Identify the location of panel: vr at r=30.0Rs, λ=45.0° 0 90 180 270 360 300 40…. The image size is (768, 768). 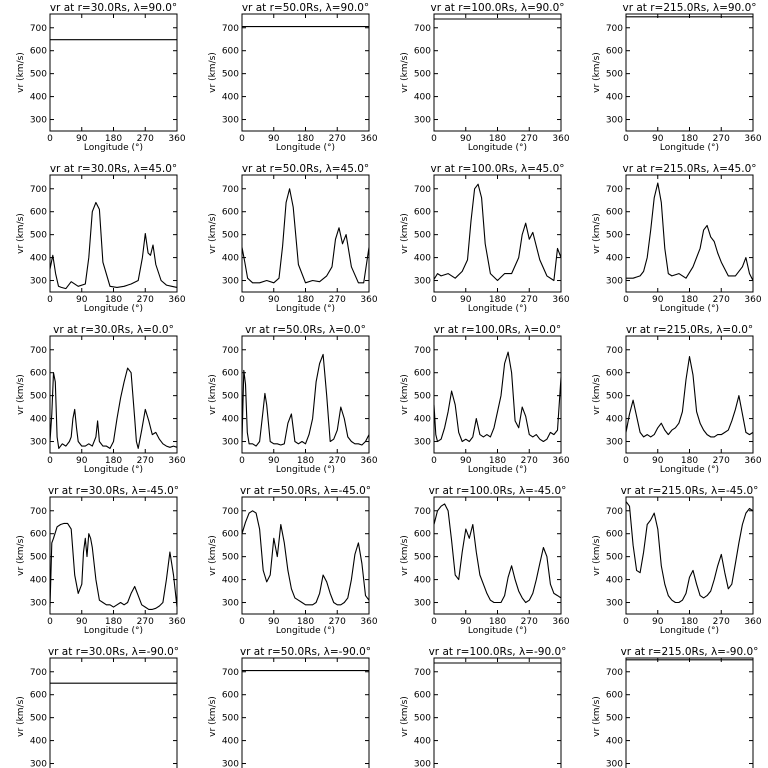
(101, 238).